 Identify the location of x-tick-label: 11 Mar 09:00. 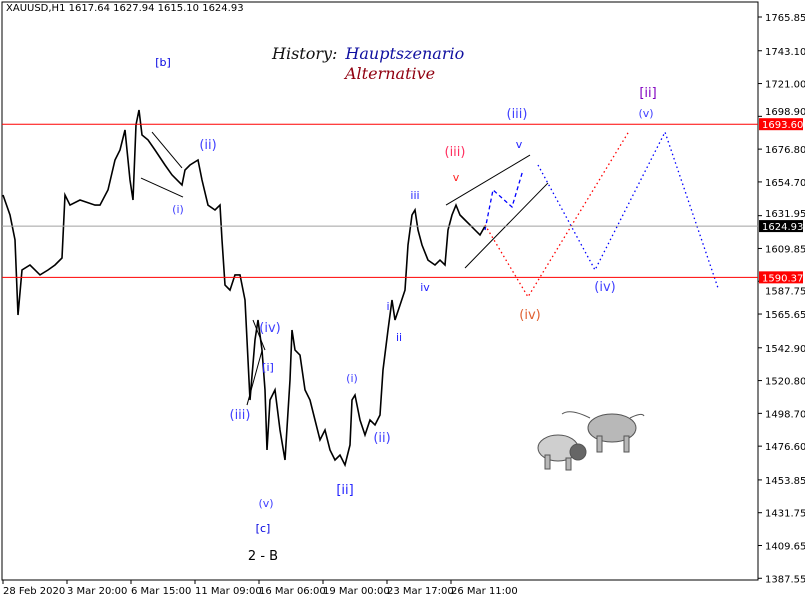
(228, 591).